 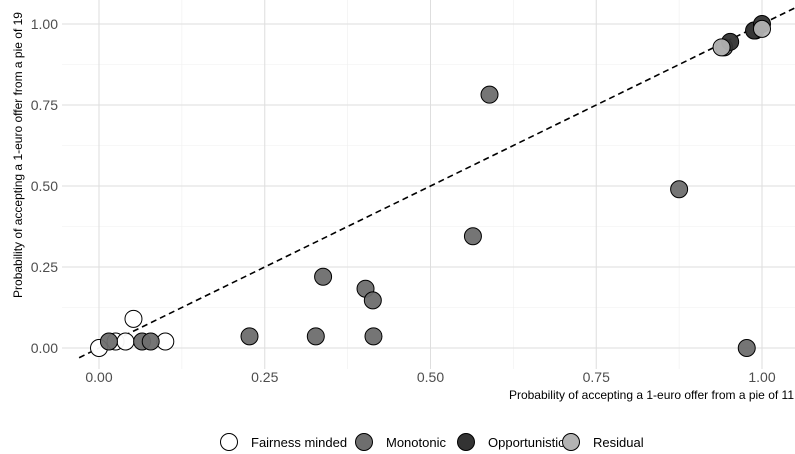 I want to click on y-tick-label: 0.25, so click(x=44, y=267).